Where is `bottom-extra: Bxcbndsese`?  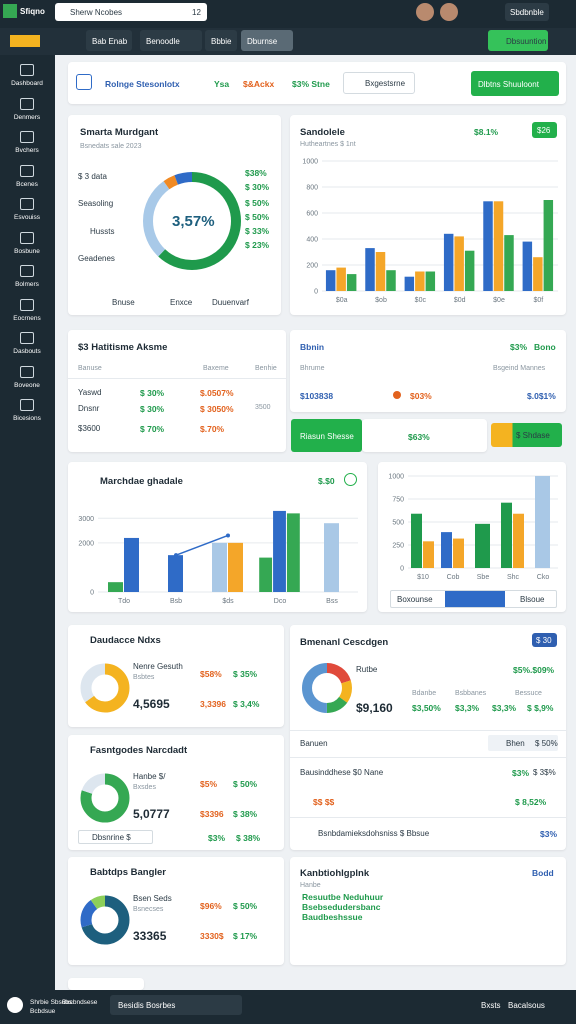 bottom-extra: Bxcbndsese is located at coordinates (80, 1002).